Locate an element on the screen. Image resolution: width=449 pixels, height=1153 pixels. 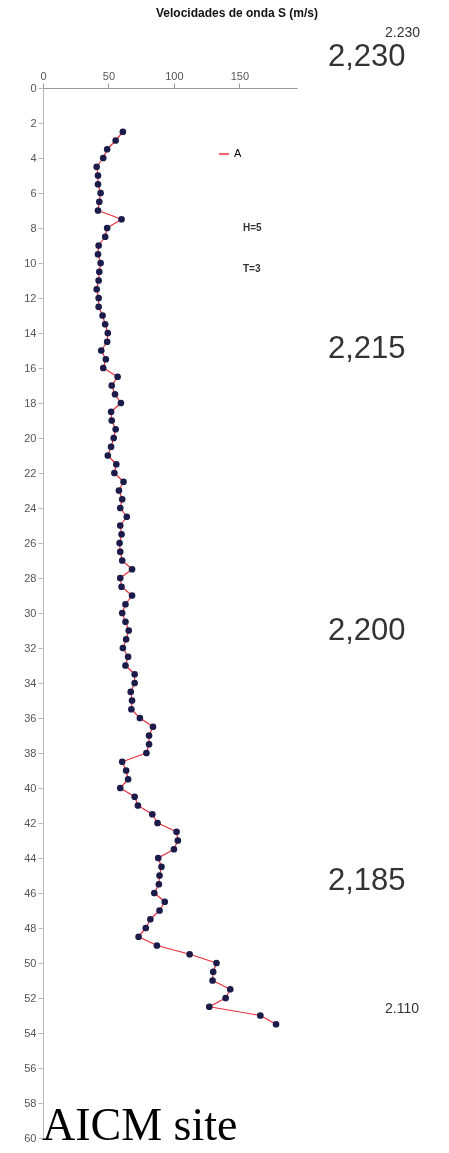
y-tick-label: 36 is located at coordinates (30, 717).